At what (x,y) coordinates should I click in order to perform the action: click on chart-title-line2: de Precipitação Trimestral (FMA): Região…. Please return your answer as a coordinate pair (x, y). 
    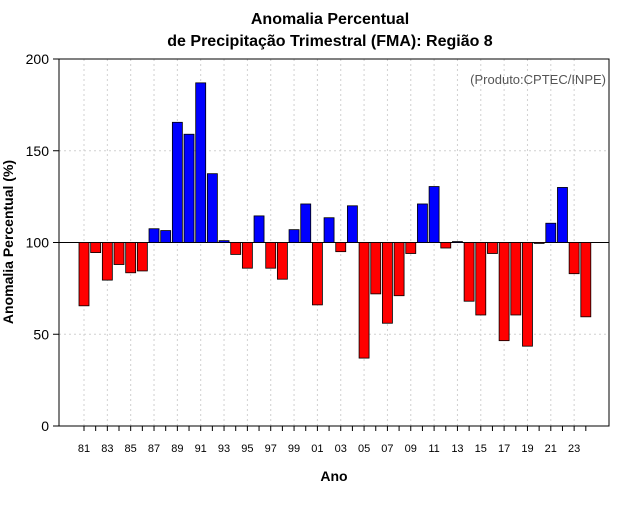
    Looking at the image, I should click on (330, 41).